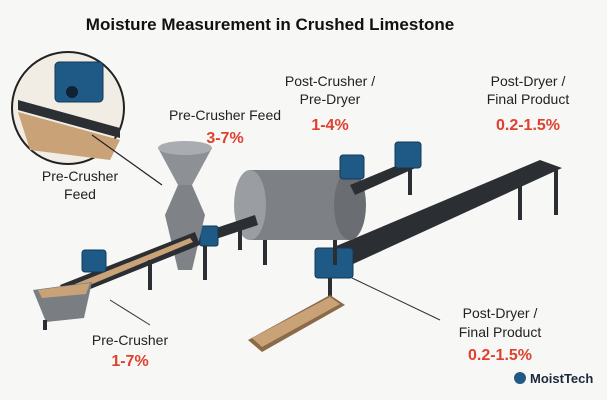 This screenshot has height=400, width=607. What do you see at coordinates (561, 378) in the screenshot?
I see `logo: MoistTech` at bounding box center [561, 378].